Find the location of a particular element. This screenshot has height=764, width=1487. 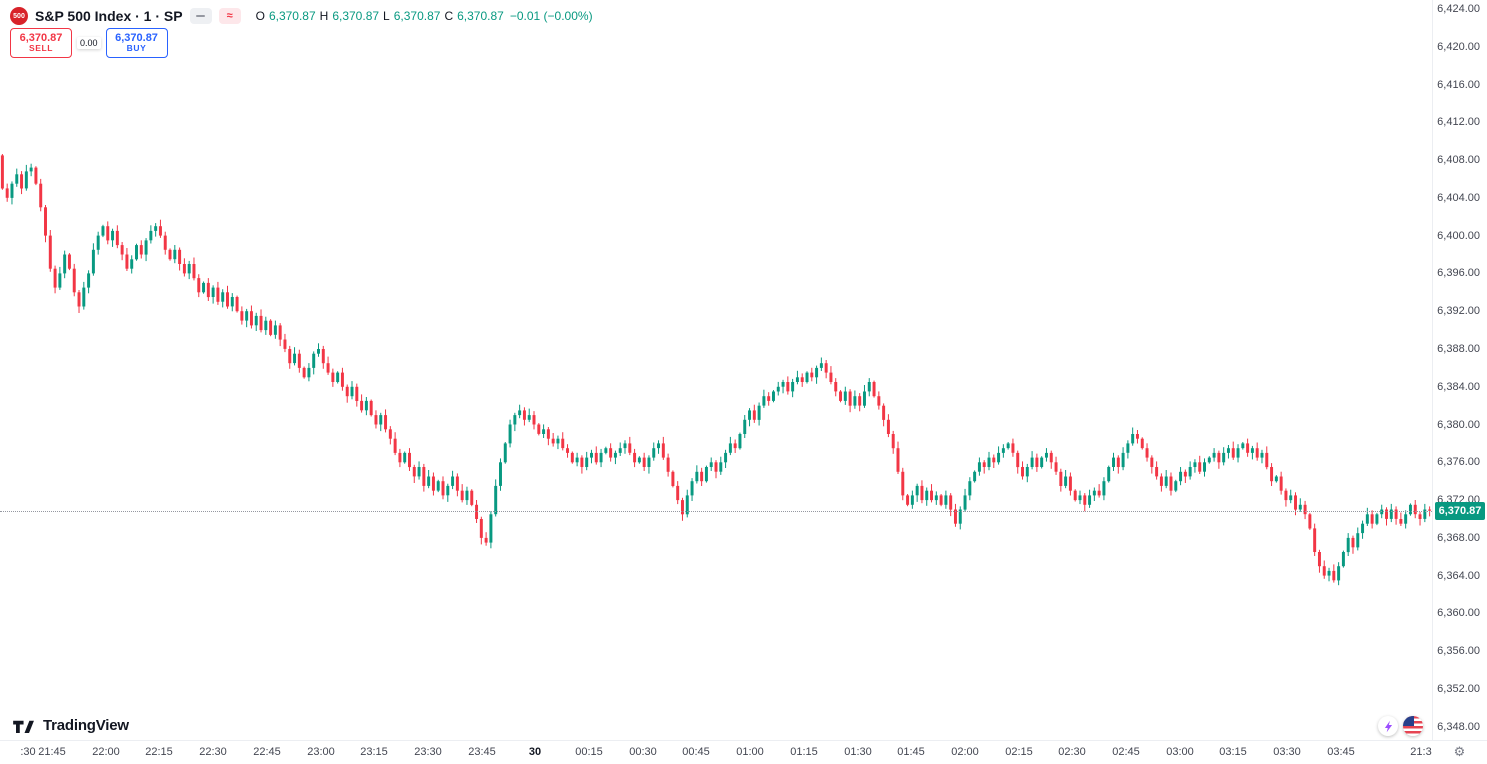

ohlc-high-value: 6,370.87 is located at coordinates (356, 16).